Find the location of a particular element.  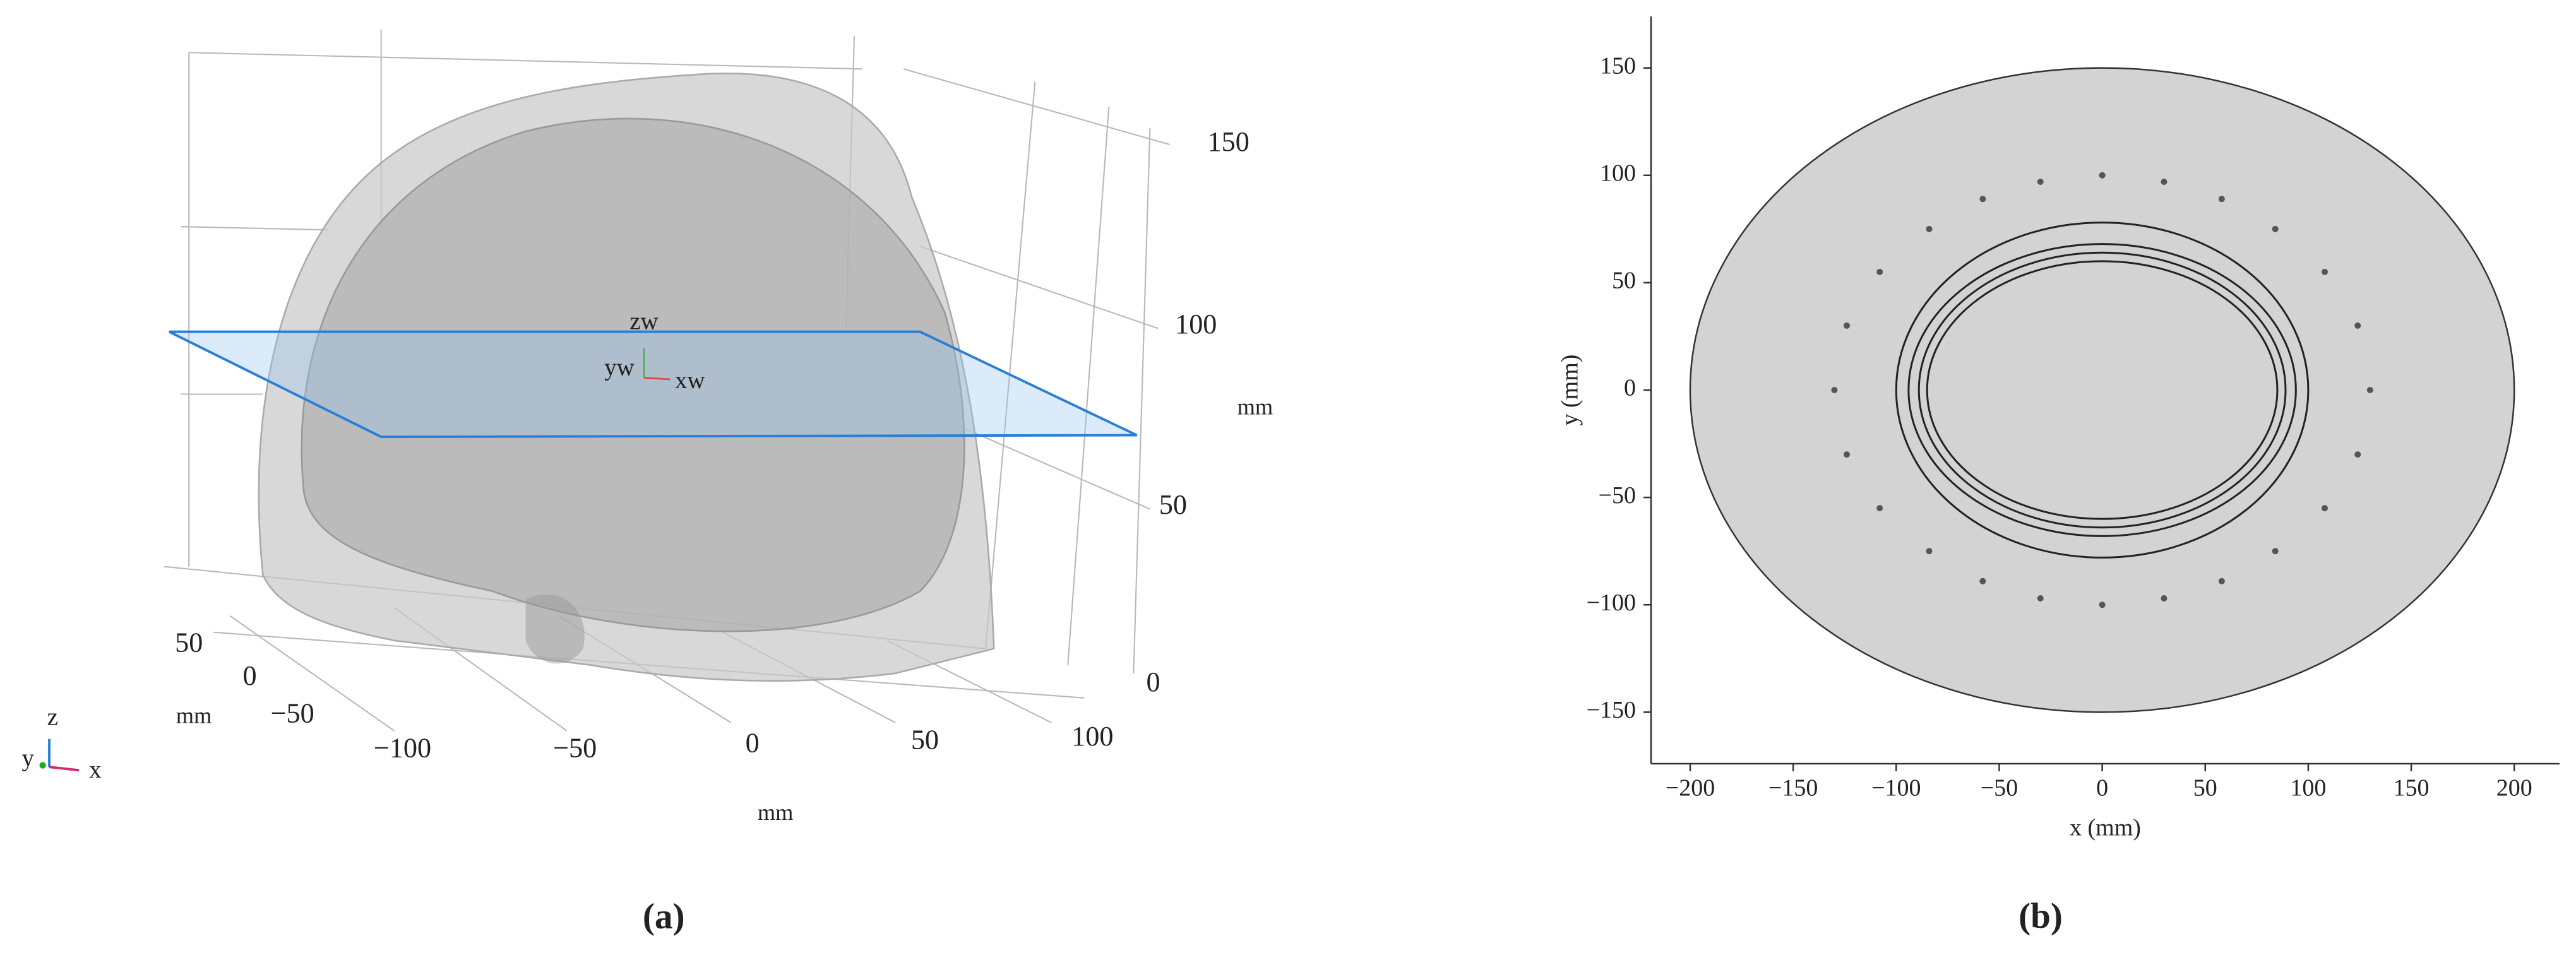

y-tick-label: −100 is located at coordinates (1611, 603).